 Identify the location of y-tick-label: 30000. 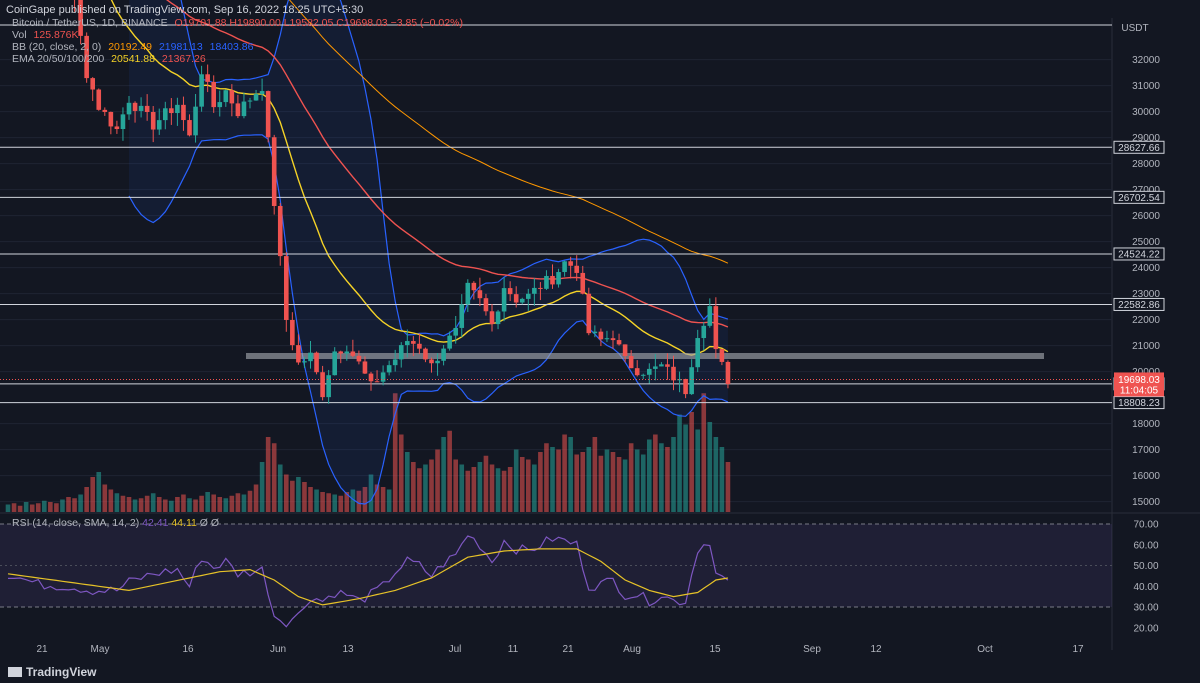
(1146, 112).